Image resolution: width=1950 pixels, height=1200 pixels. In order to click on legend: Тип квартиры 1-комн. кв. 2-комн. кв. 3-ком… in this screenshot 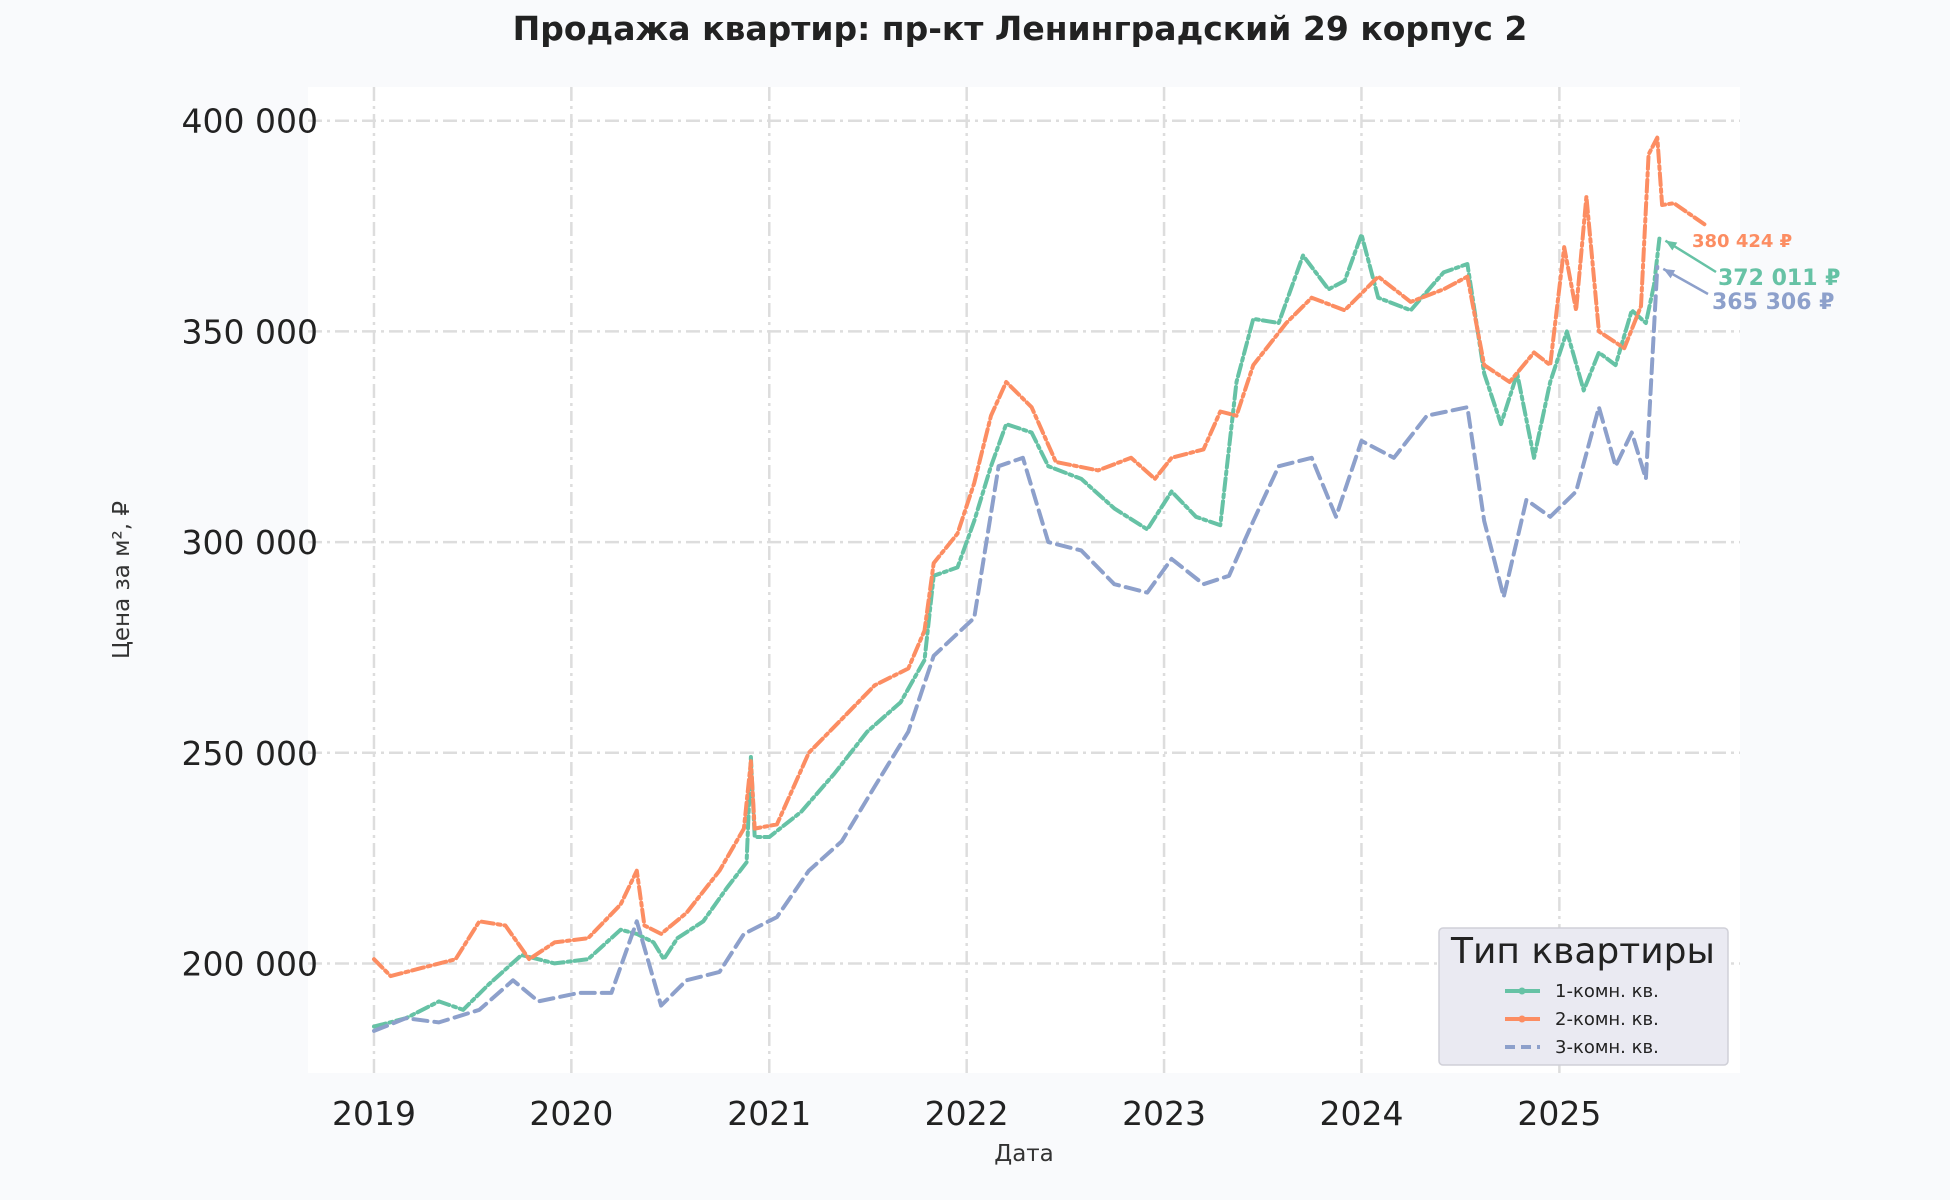, I will do `click(1583, 996)`.